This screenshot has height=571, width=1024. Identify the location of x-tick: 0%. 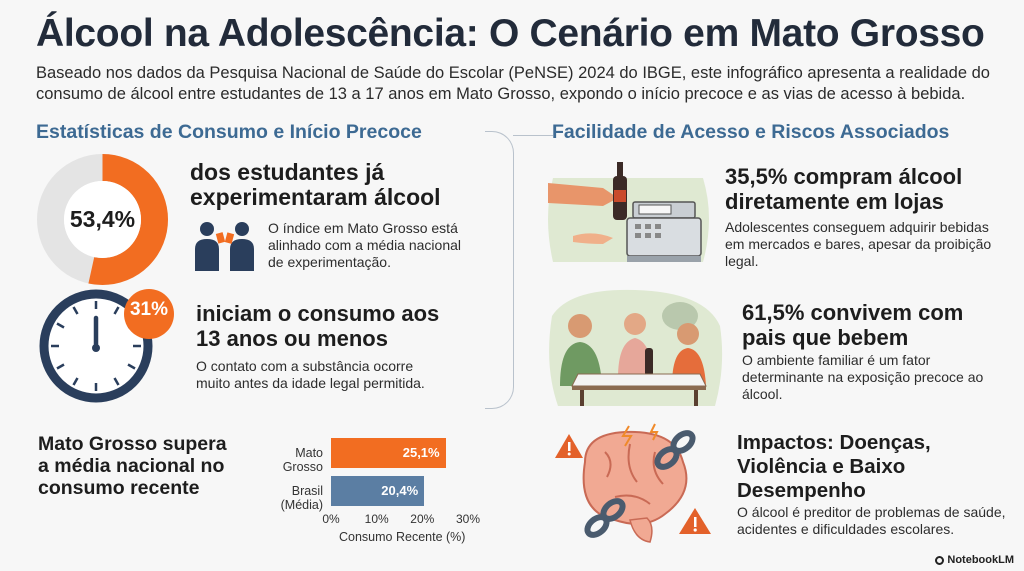
(331, 519).